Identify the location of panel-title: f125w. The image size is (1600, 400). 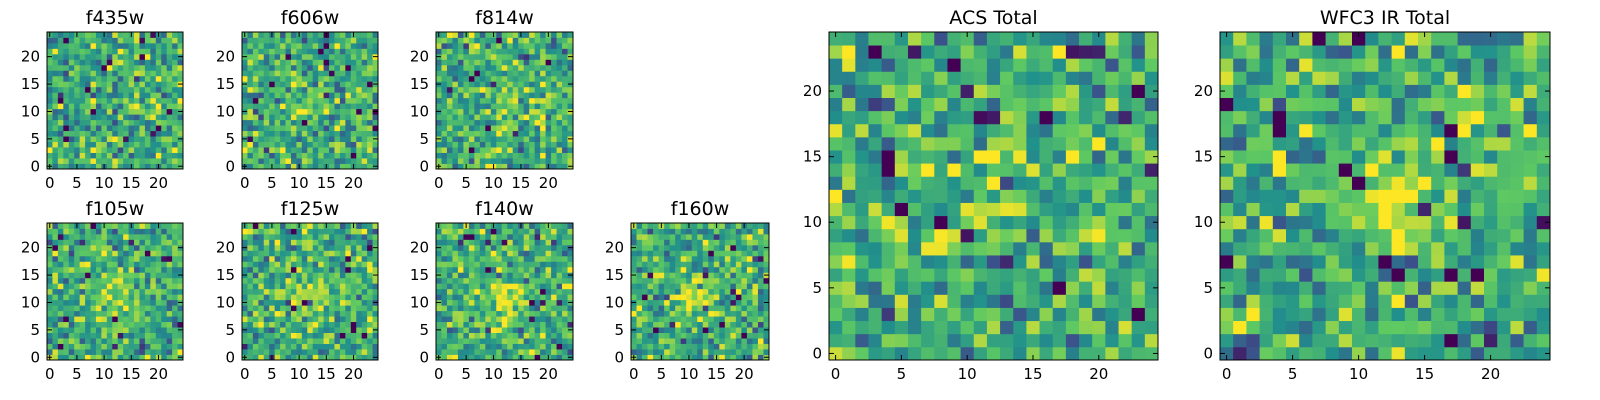
(310, 209).